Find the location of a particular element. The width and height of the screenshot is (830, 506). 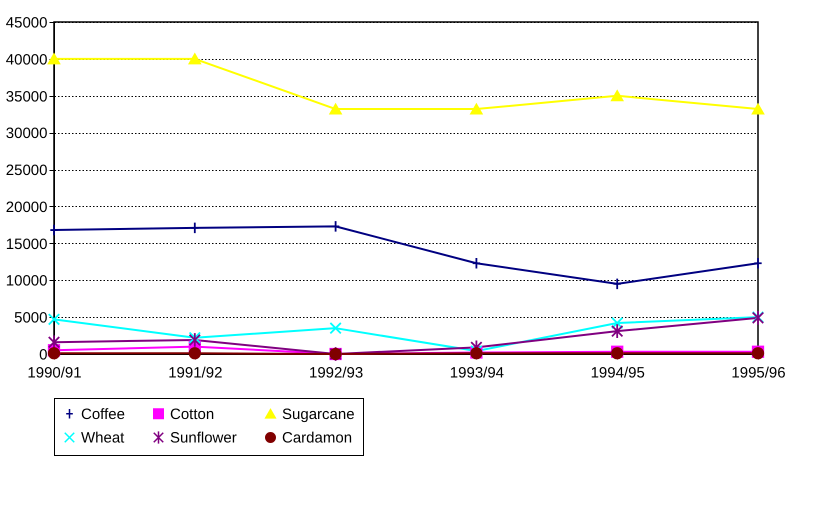

y-tick-label: 20000 is located at coordinates (27, 207).